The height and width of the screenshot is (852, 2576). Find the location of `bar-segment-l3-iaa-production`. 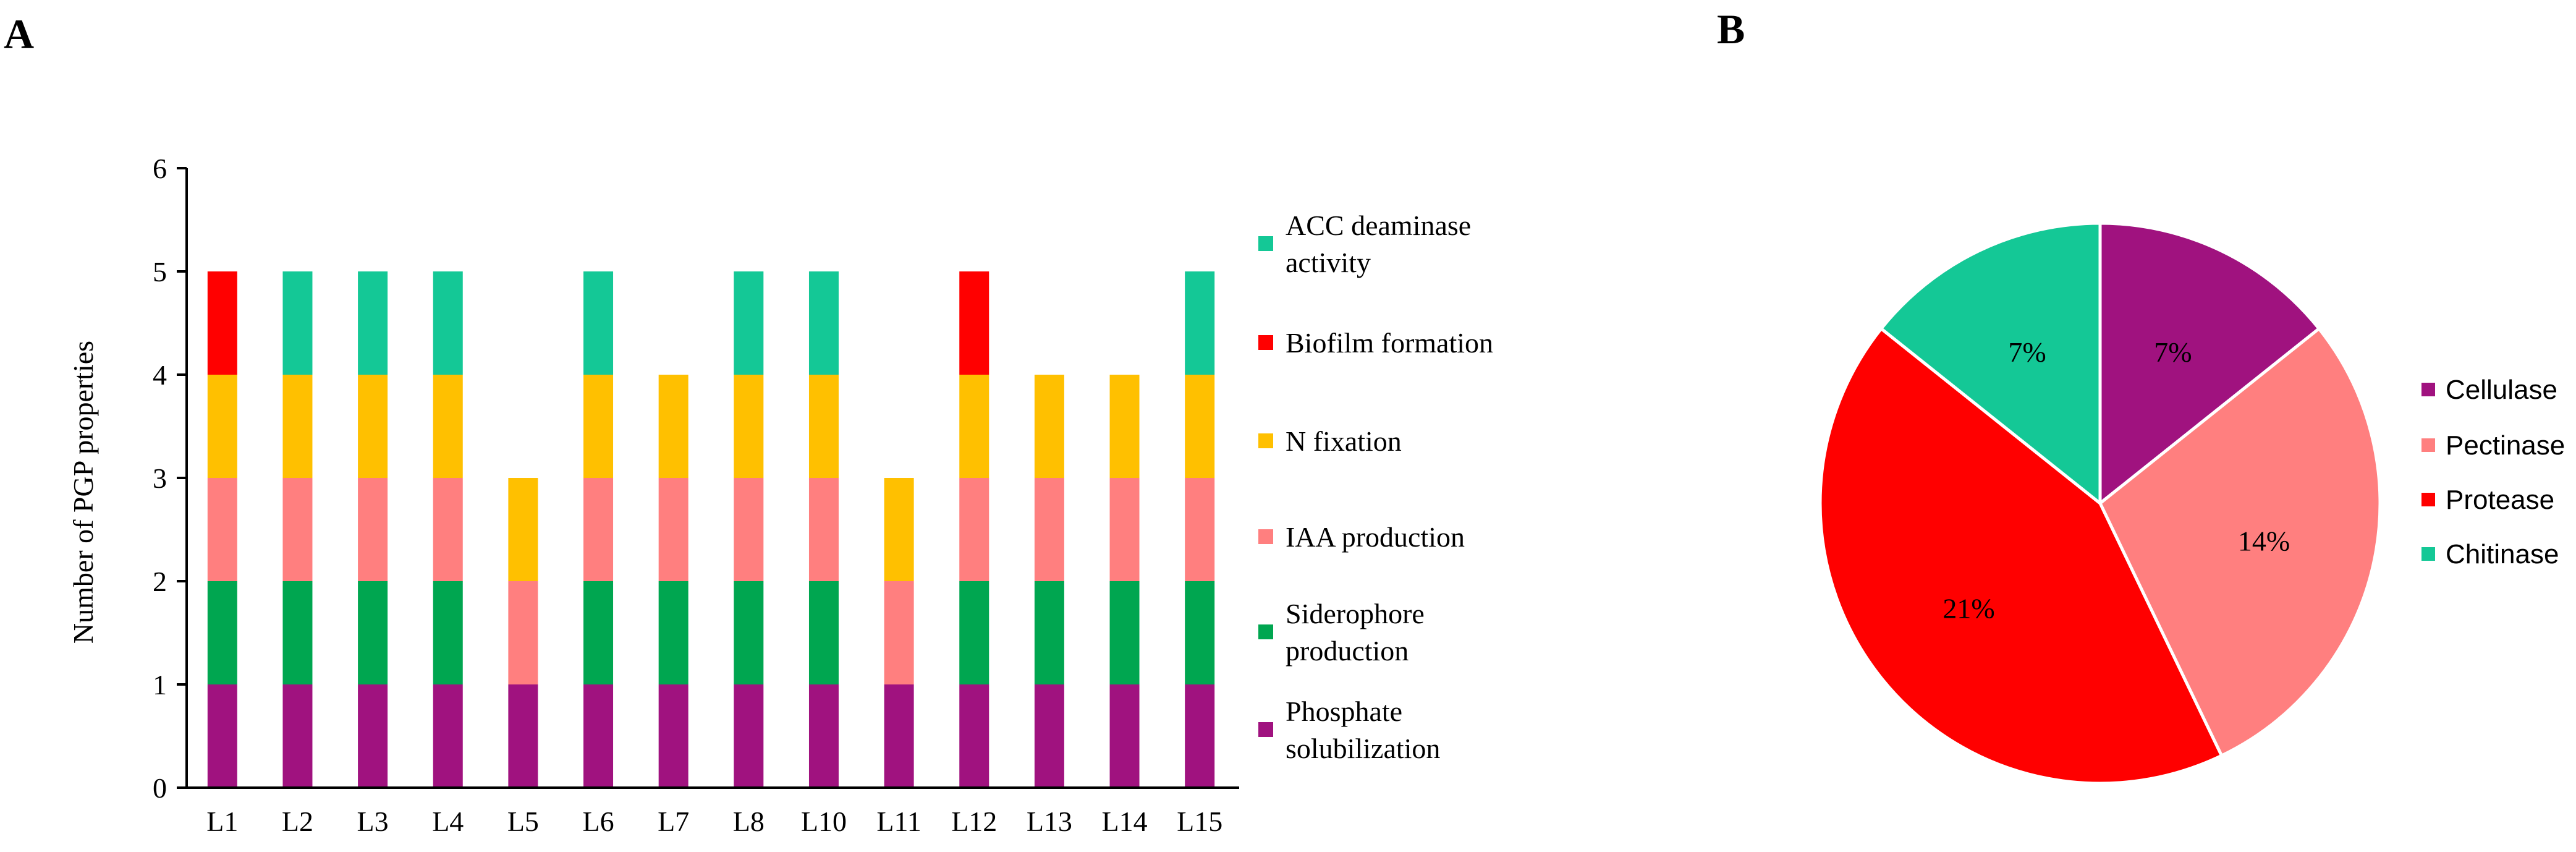

bar-segment-l3-iaa-production is located at coordinates (373, 529).